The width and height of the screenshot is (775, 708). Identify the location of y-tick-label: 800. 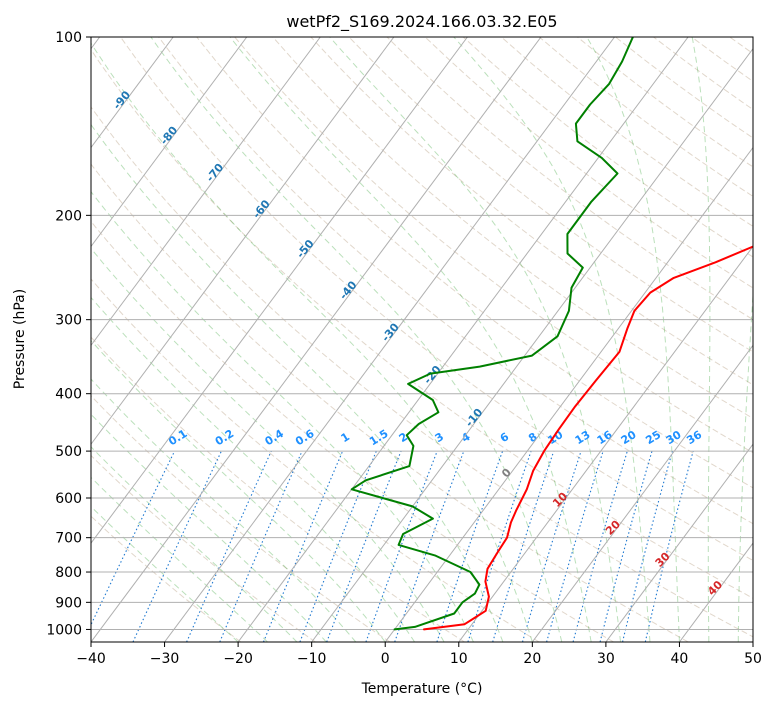
(68, 573).